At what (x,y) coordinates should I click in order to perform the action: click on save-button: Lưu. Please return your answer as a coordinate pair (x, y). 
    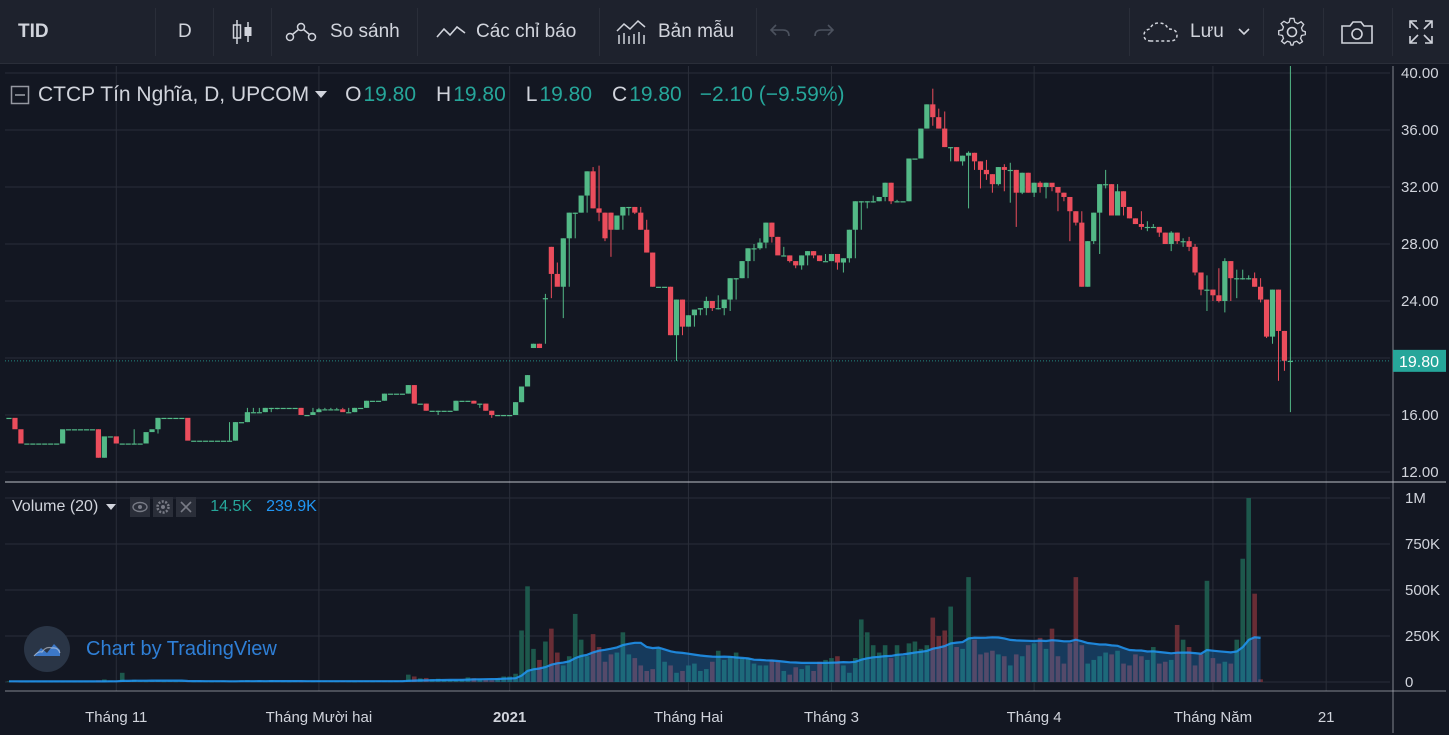
    Looking at the image, I should click on (1196, 32).